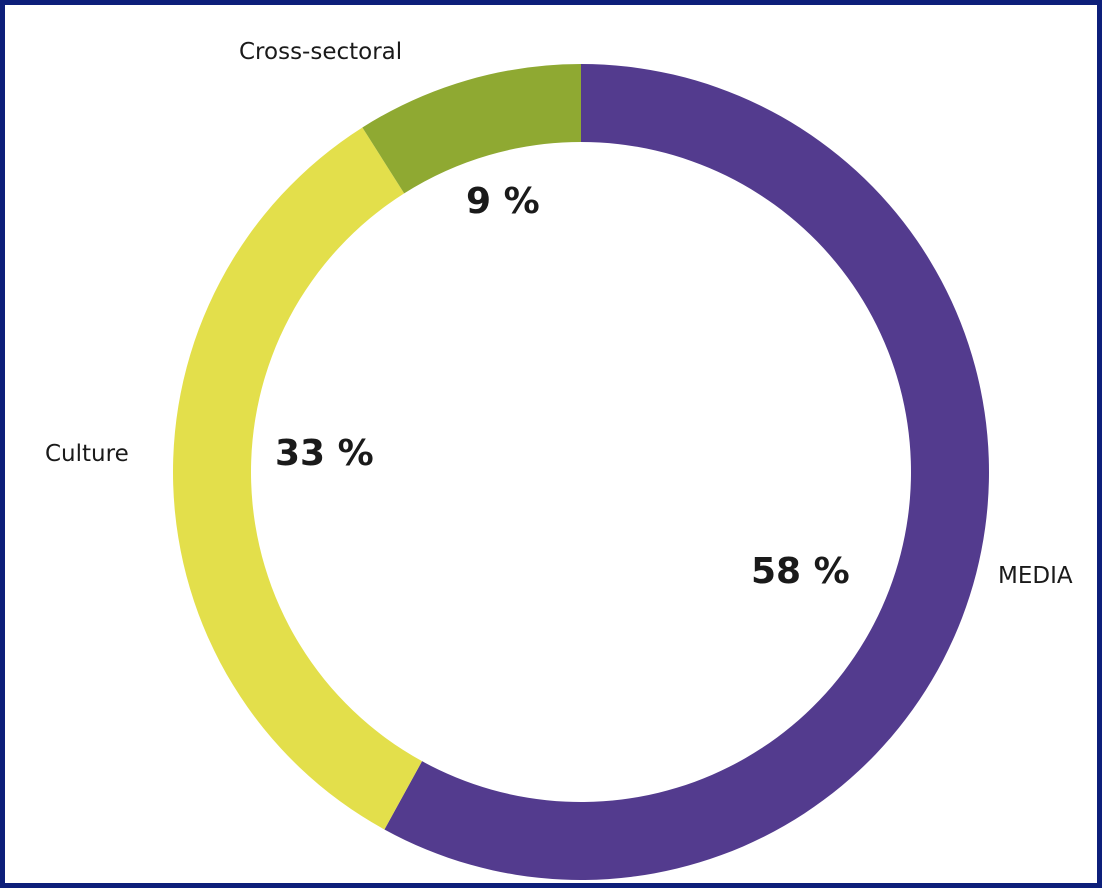 This screenshot has width=1102, height=893. Describe the element at coordinates (800, 571) in the screenshot. I see `slice-value-media: 58 %` at that location.